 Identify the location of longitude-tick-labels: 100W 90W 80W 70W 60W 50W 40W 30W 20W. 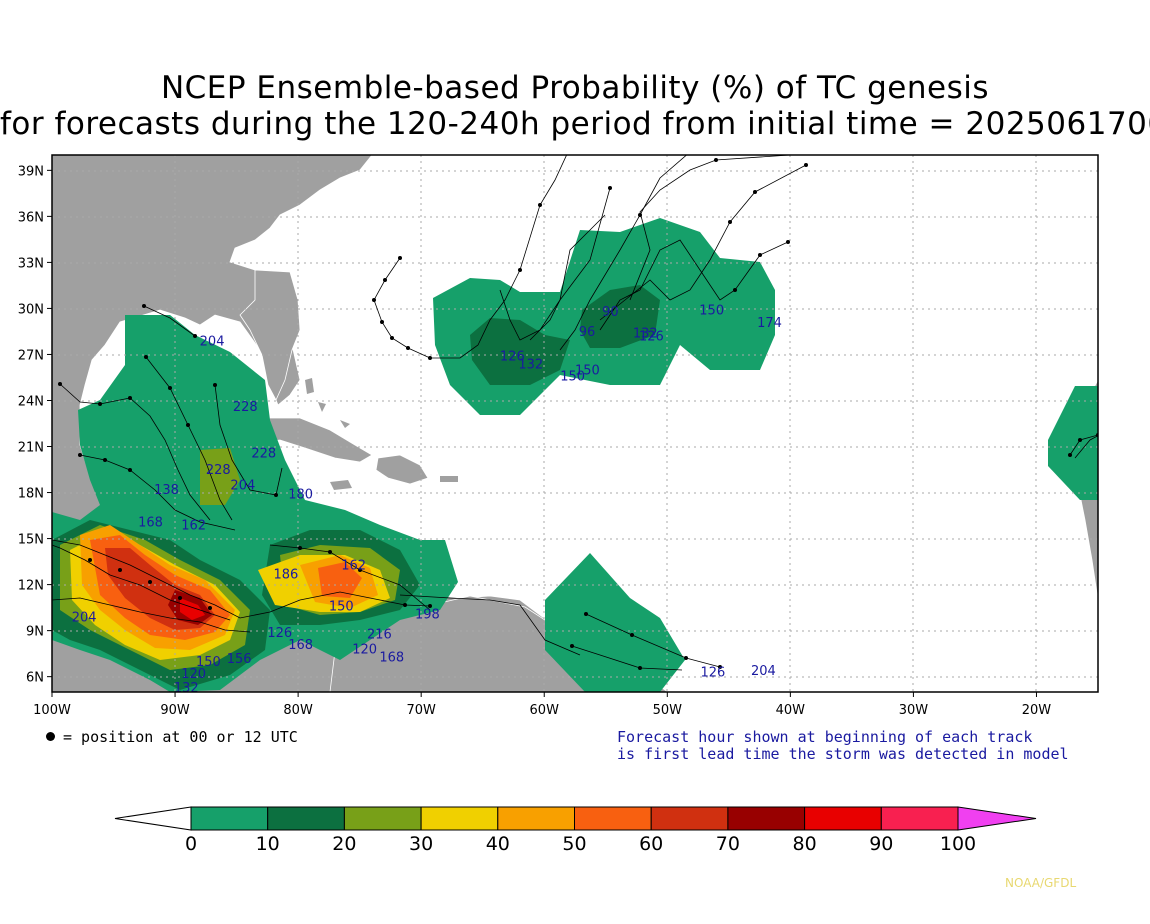
(542, 705).